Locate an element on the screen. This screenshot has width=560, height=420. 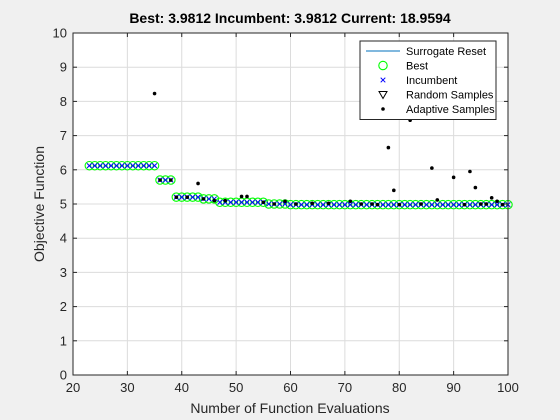
y-tick-label: 3 is located at coordinates (63, 272).